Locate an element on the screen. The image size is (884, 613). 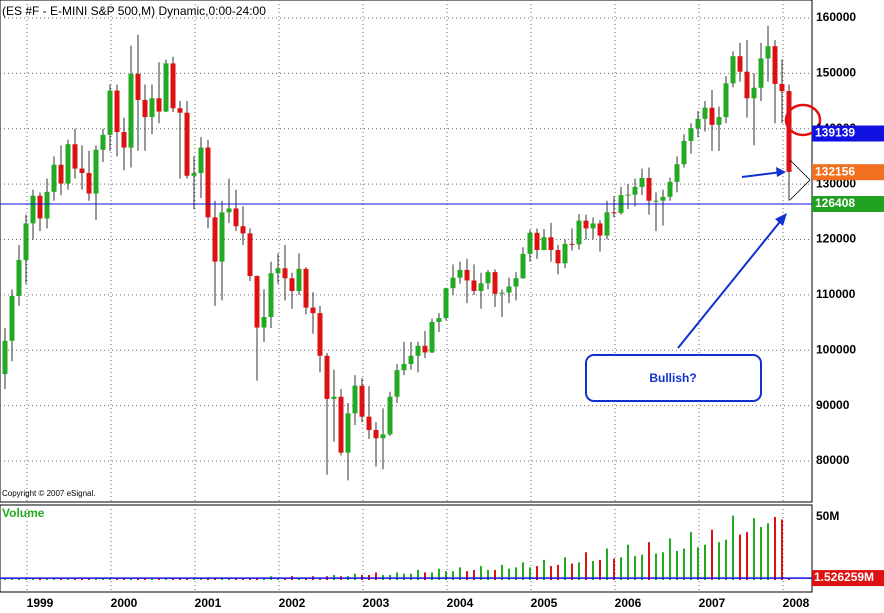
y-tick-label: 80000 is located at coordinates (833, 460).